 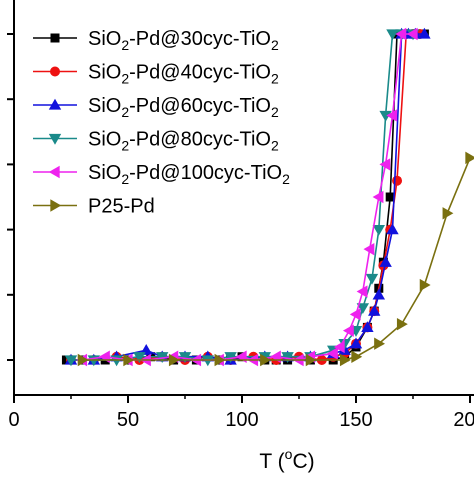 I want to click on legend-item-2: SiO2-Pd@40cyc-TiO2, so click(x=156, y=74).